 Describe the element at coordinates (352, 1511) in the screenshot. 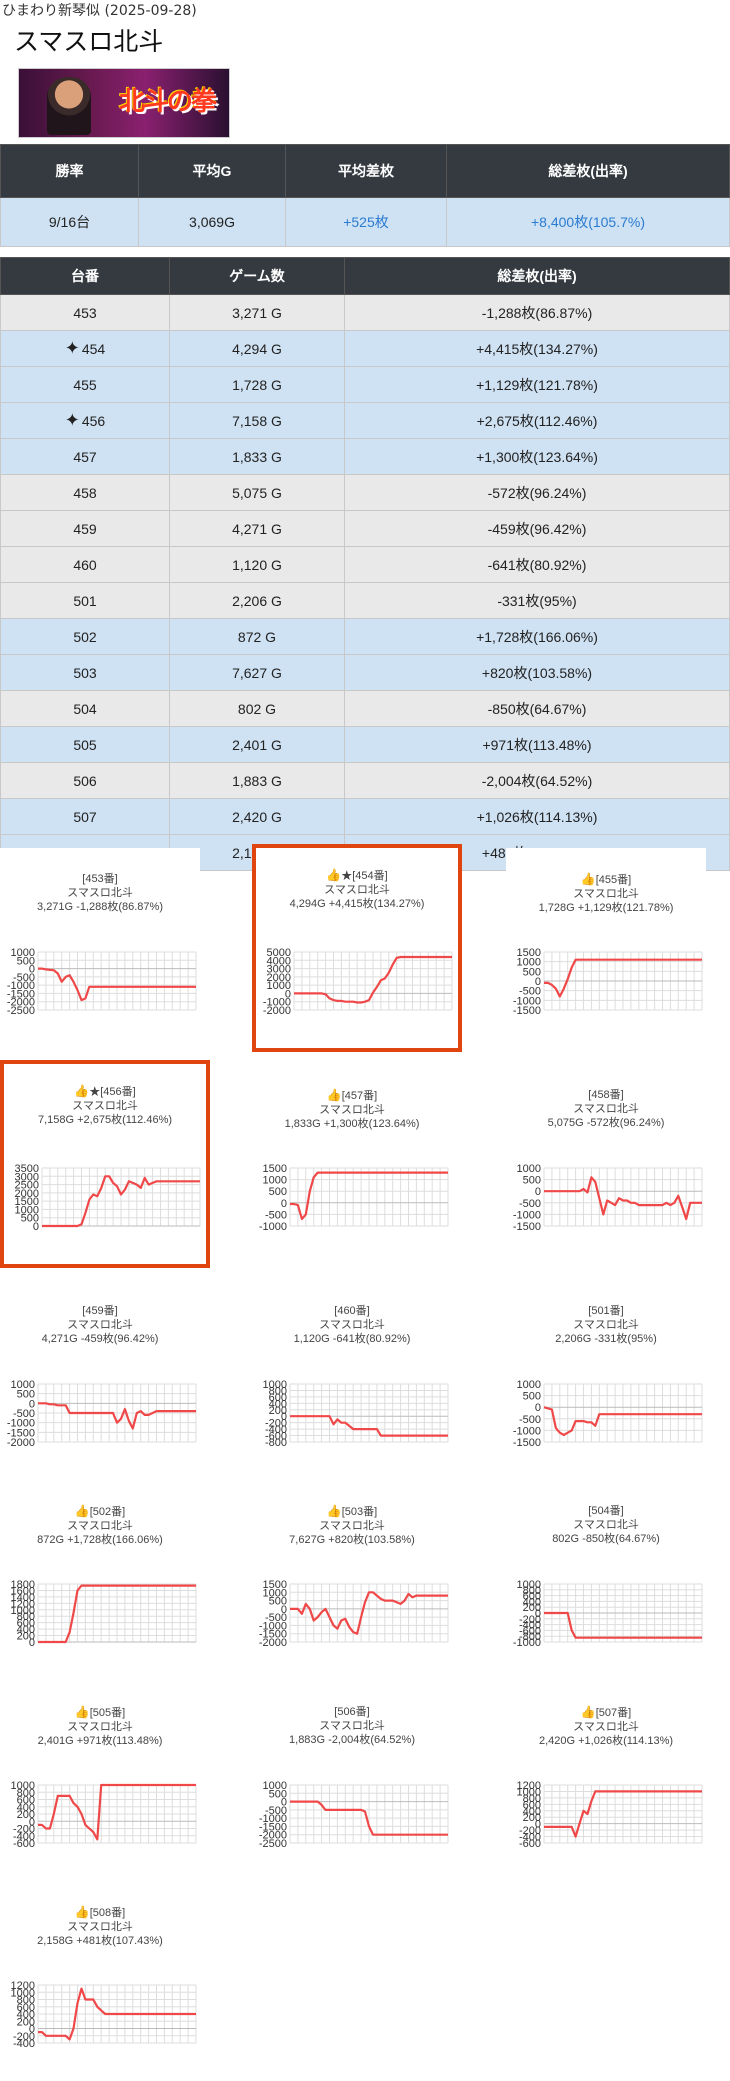

I see `chart-title-line: 👍[503番]` at that location.